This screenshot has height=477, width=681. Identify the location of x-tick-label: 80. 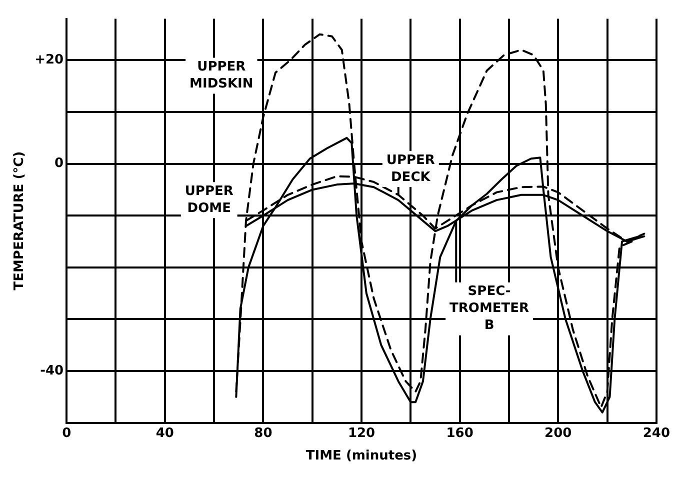
(263, 433).